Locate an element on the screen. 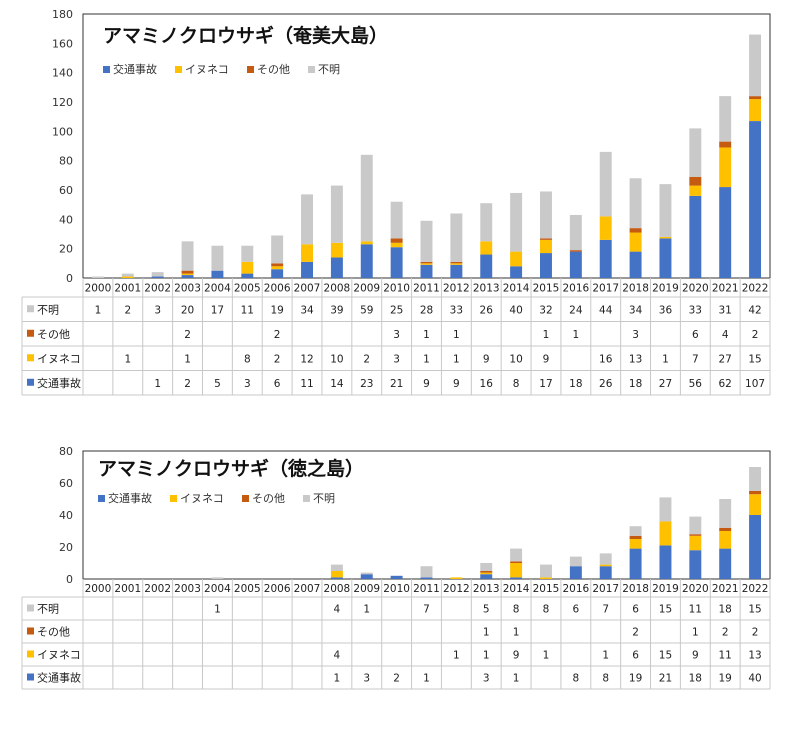 Image resolution: width=786 pixels, height=732 pixels. x-tick-label: 2013 is located at coordinates (486, 289).